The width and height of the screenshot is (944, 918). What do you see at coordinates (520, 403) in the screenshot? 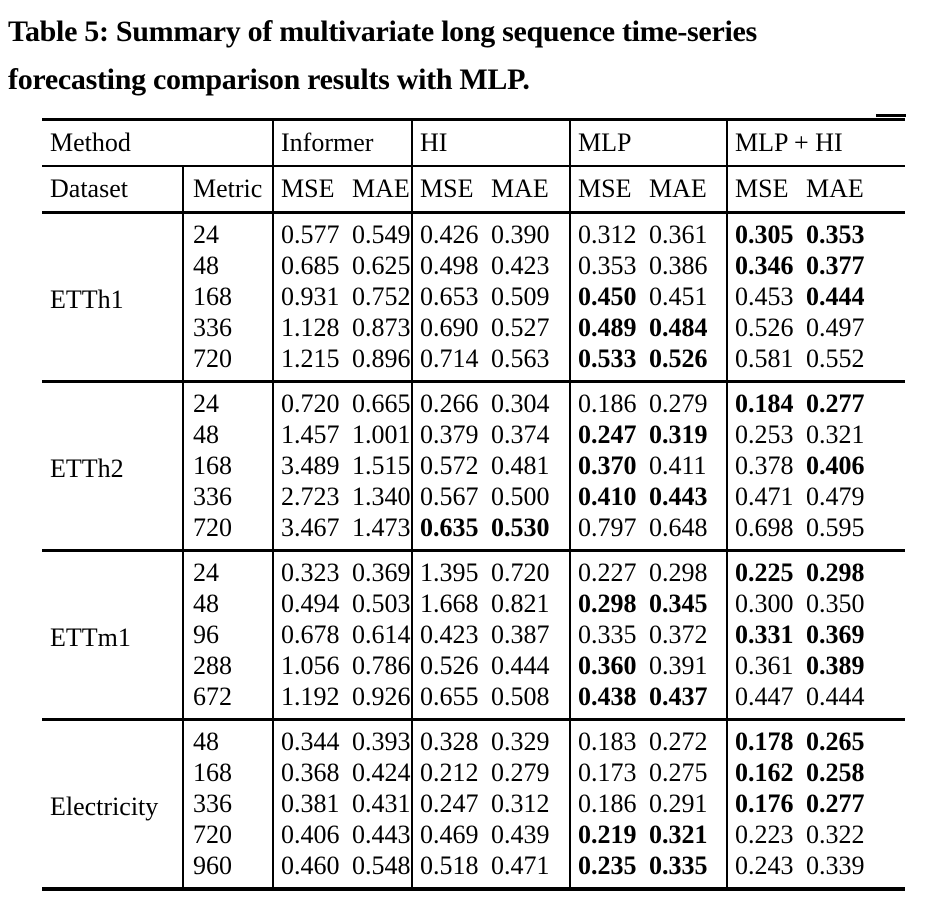
I see `value-cell: 0.304` at bounding box center [520, 403].